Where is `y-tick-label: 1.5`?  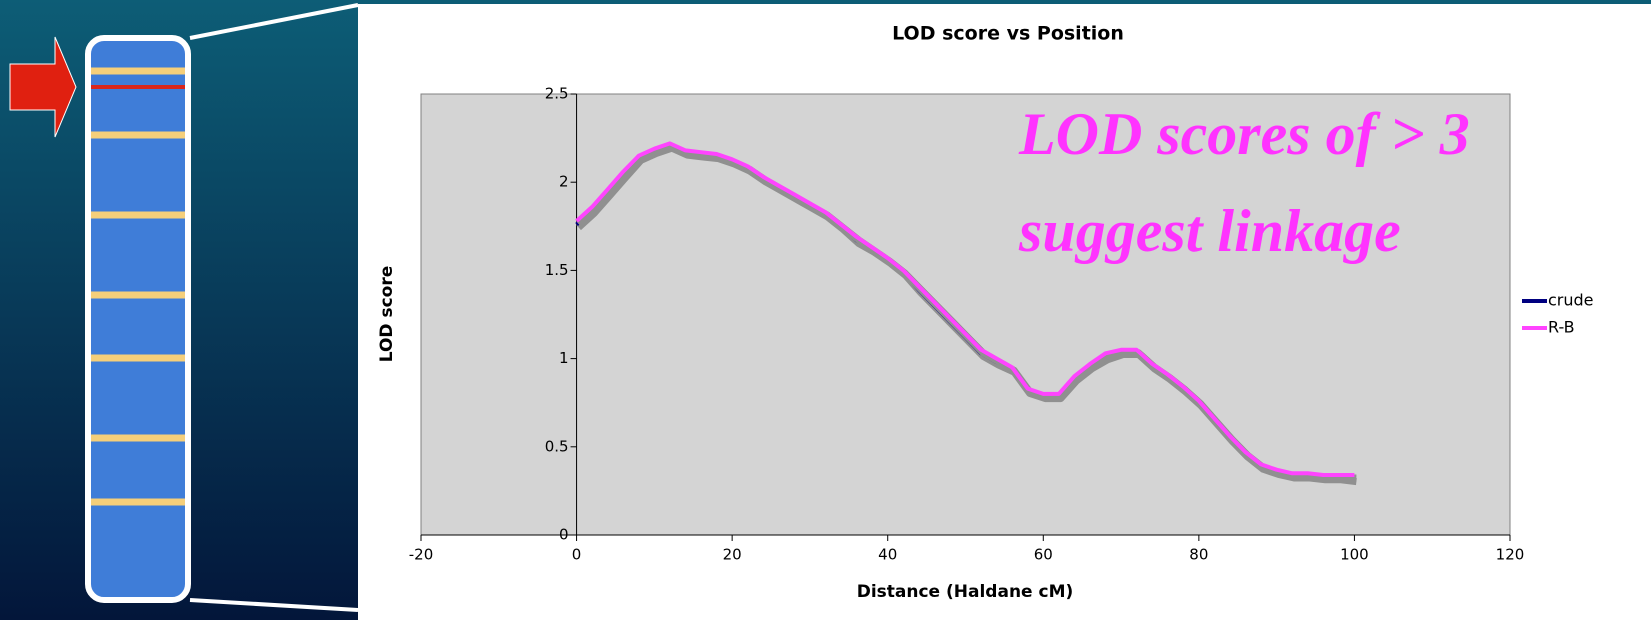 y-tick-label: 1.5 is located at coordinates (557, 270).